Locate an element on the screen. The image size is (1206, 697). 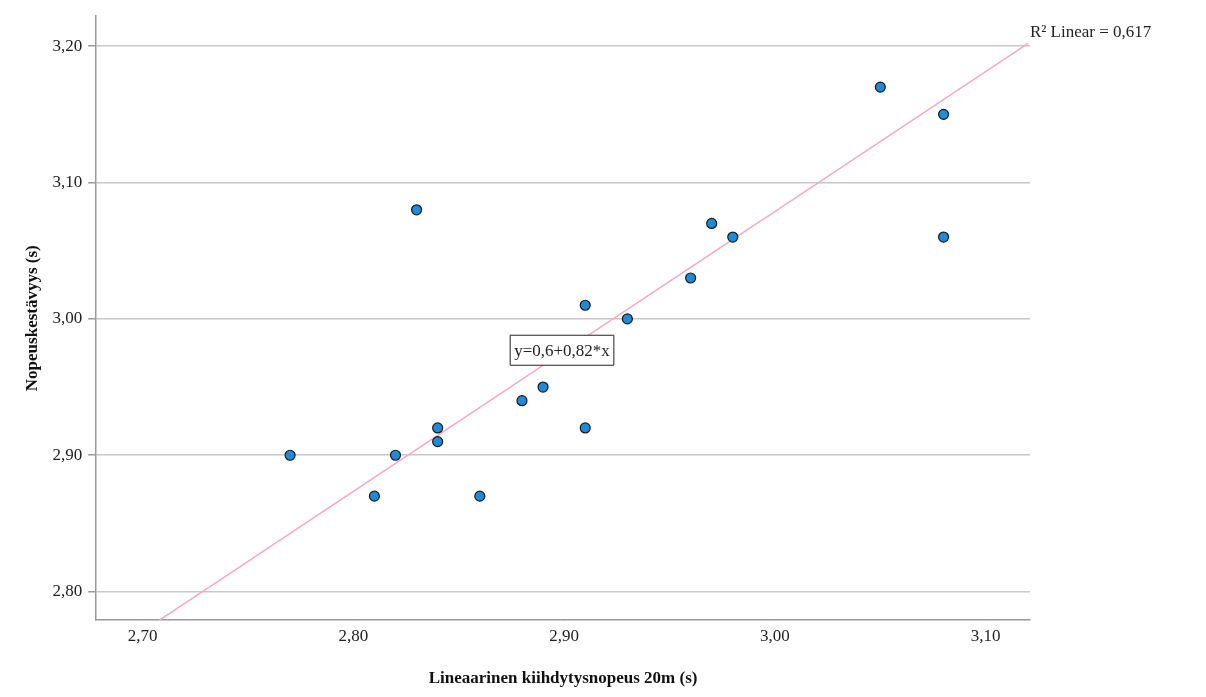
x-tick-label: 2,80 is located at coordinates (353, 635).